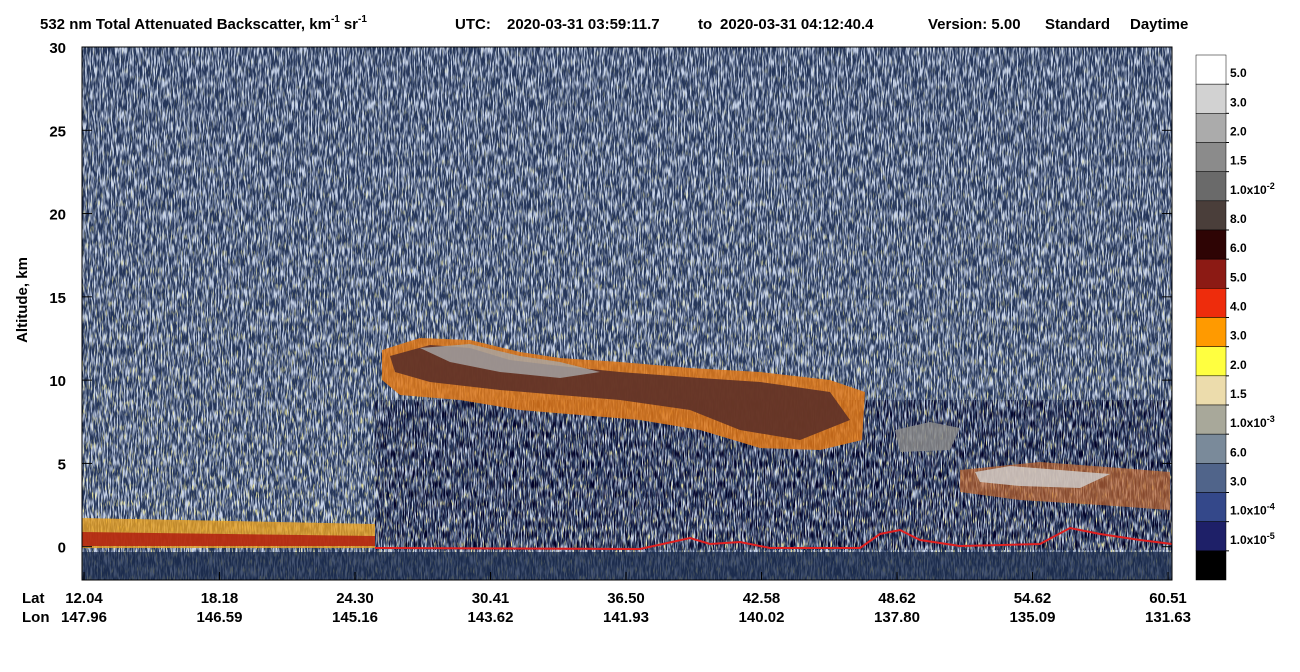 The image size is (1300, 672). What do you see at coordinates (1168, 598) in the screenshot?
I see `lat-label: 60.51` at bounding box center [1168, 598].